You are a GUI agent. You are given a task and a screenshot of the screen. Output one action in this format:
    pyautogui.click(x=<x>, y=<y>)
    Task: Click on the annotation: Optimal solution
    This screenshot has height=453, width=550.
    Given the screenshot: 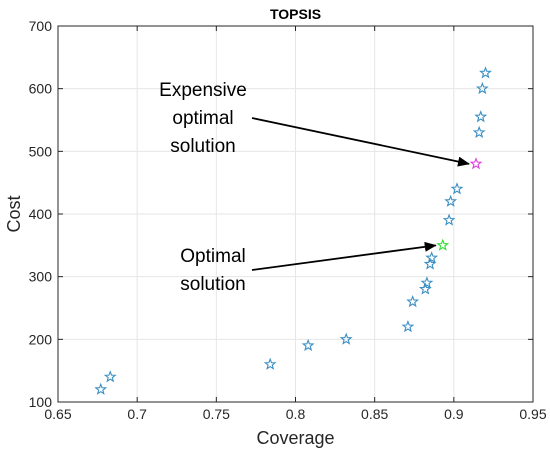 What is the action you would take?
    pyautogui.click(x=308, y=268)
    